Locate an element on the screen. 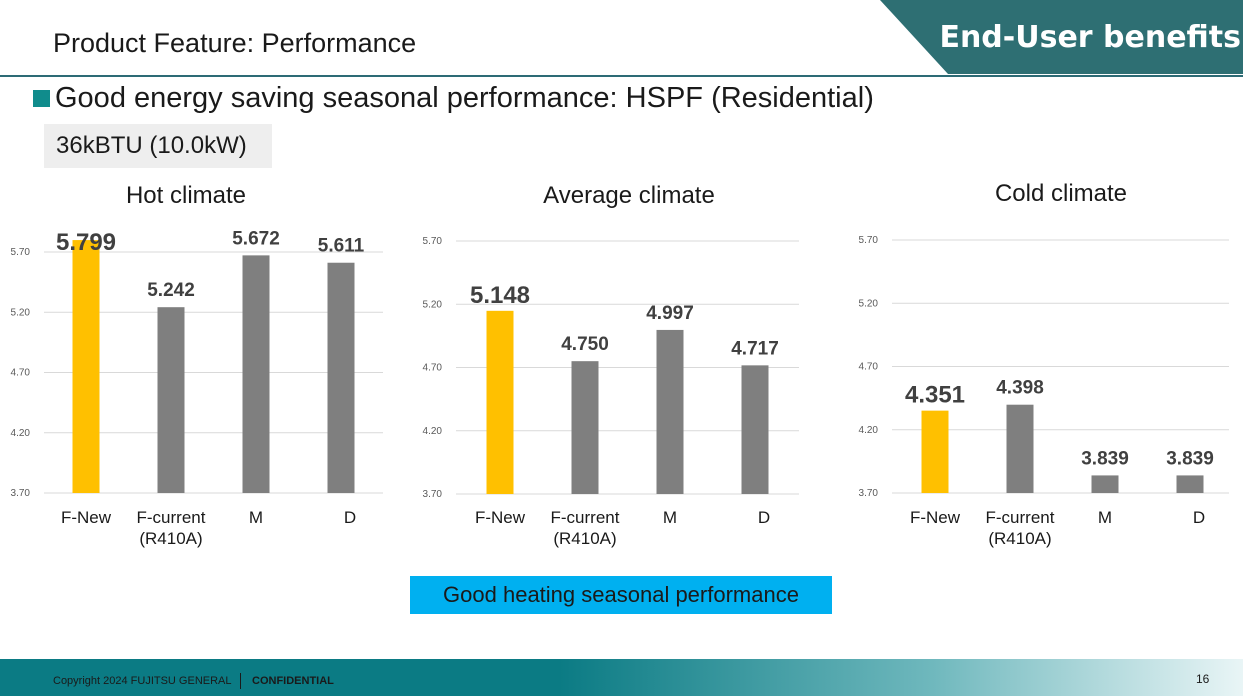  data-label: 5.242 is located at coordinates (171, 290).